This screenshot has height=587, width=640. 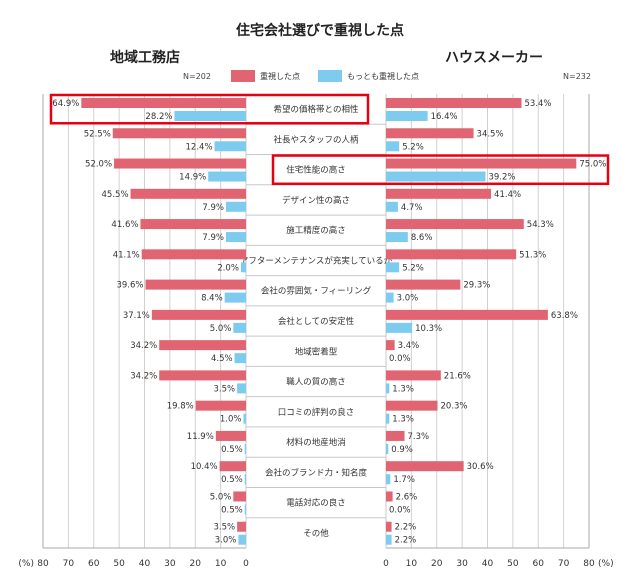 What do you see at coordinates (243, 76) in the screenshot?
I see `legend-swatch-important` at bounding box center [243, 76].